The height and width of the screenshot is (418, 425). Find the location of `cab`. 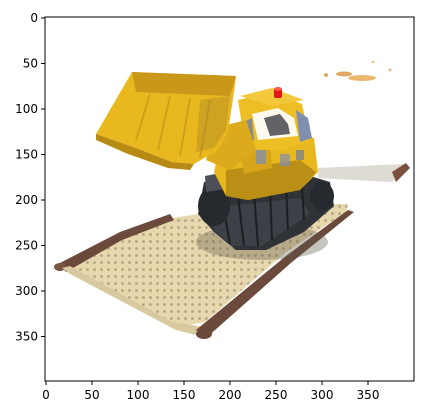

cab is located at coordinates (275, 119).